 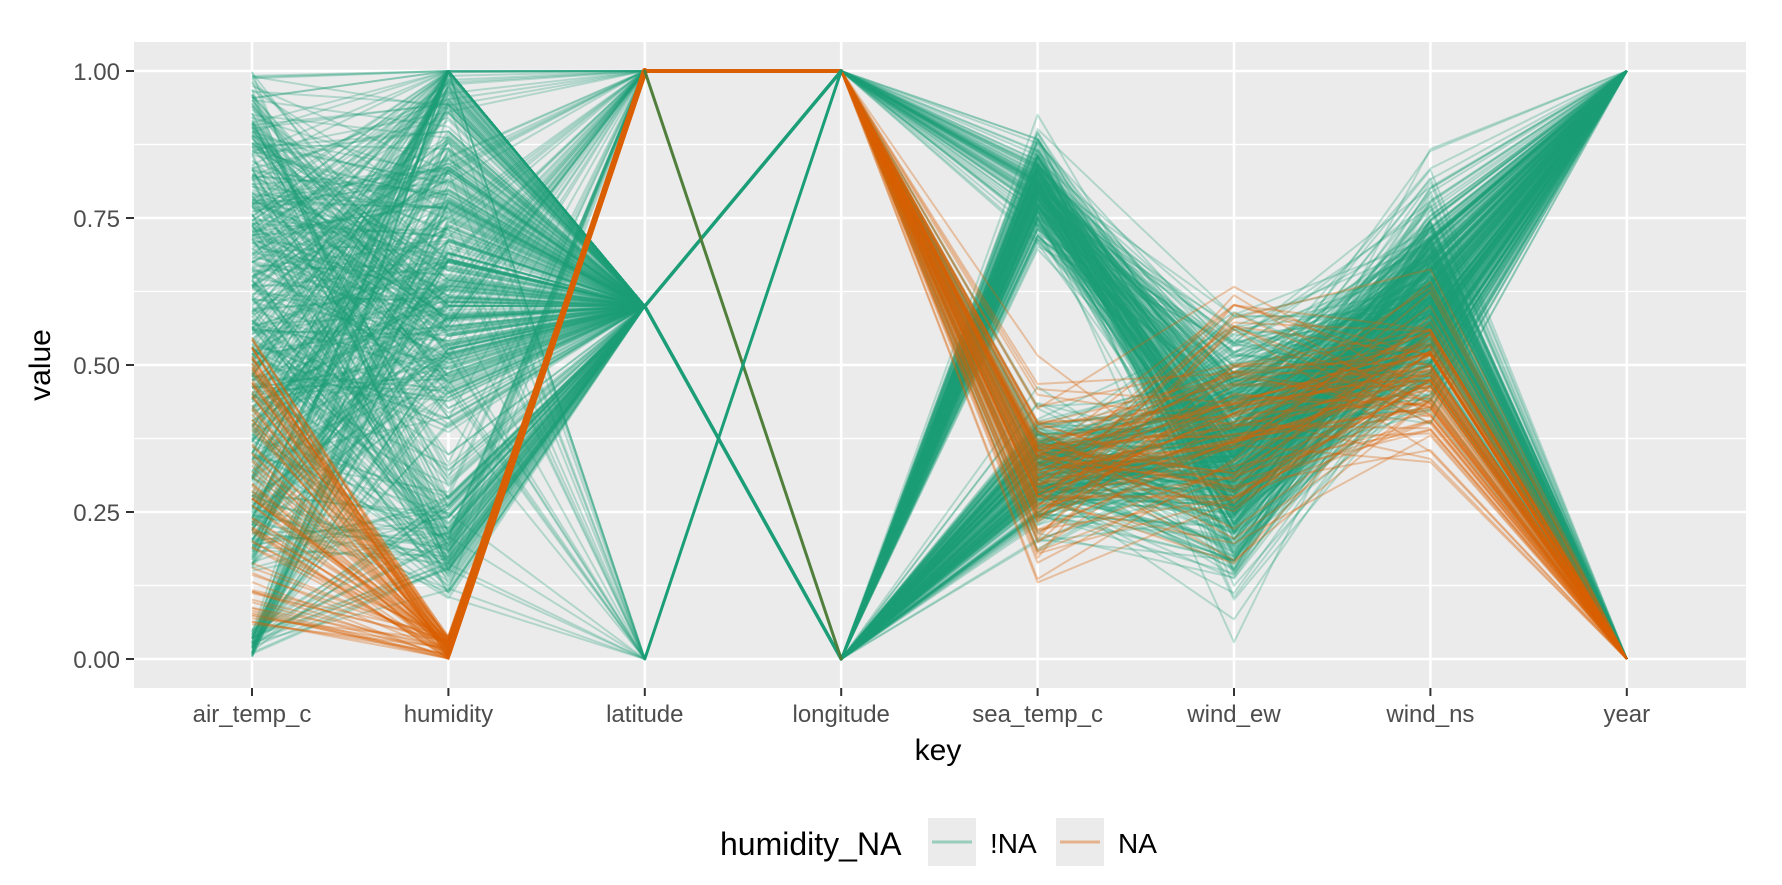 I want to click on y-tick-label: 0.75, so click(x=96, y=219).